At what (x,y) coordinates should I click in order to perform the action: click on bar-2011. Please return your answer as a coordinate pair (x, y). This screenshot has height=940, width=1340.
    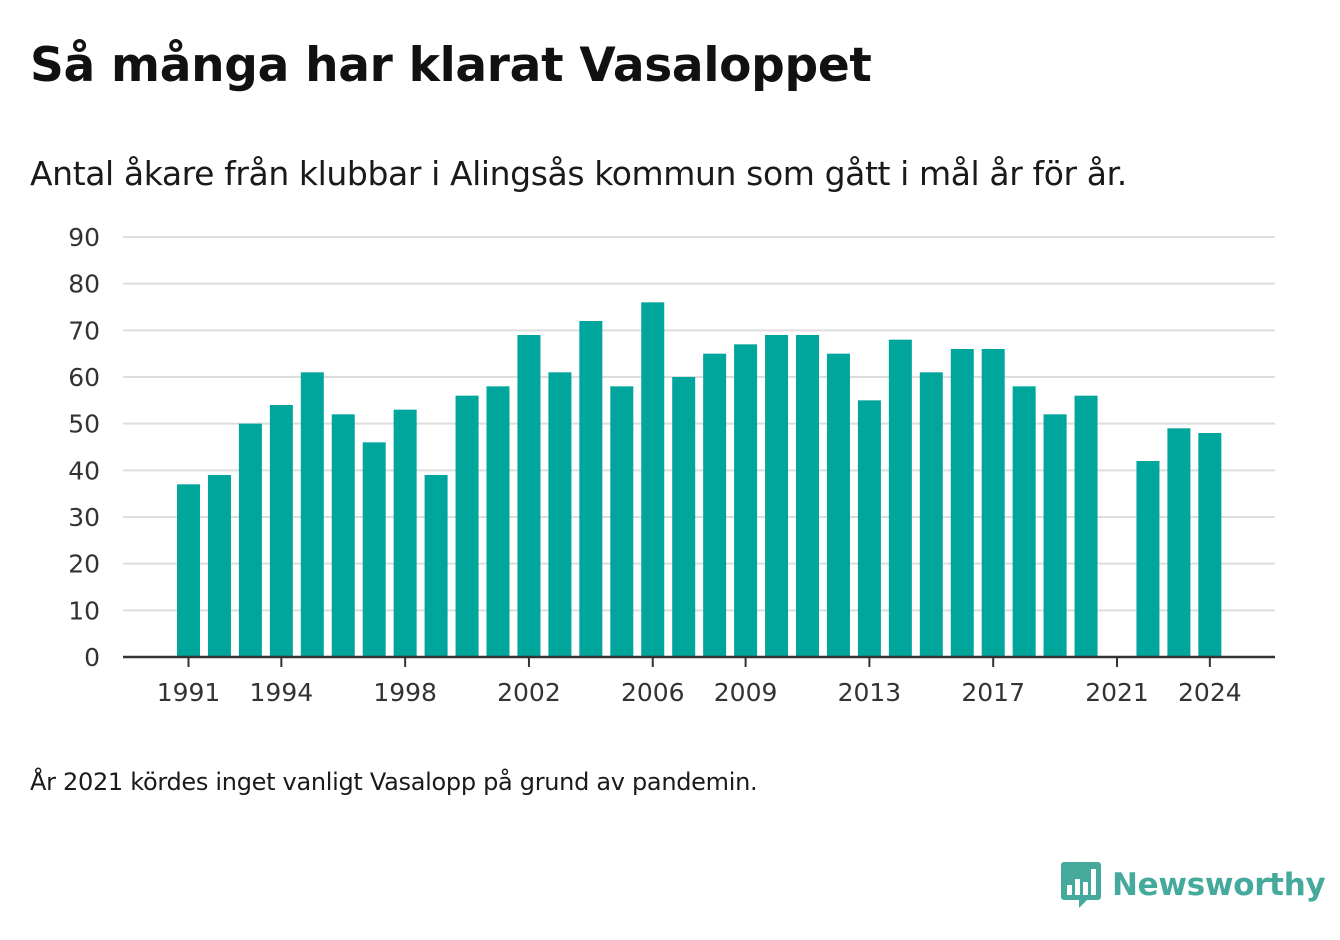
    Looking at the image, I should click on (807, 496).